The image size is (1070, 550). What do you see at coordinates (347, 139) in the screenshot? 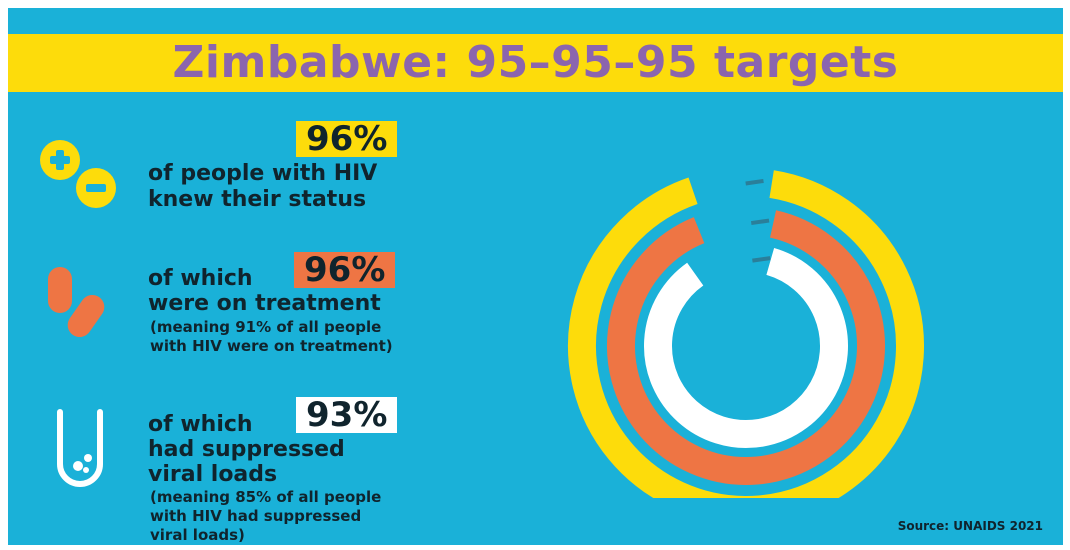
I see `stat-1-badge: 96%` at bounding box center [347, 139].